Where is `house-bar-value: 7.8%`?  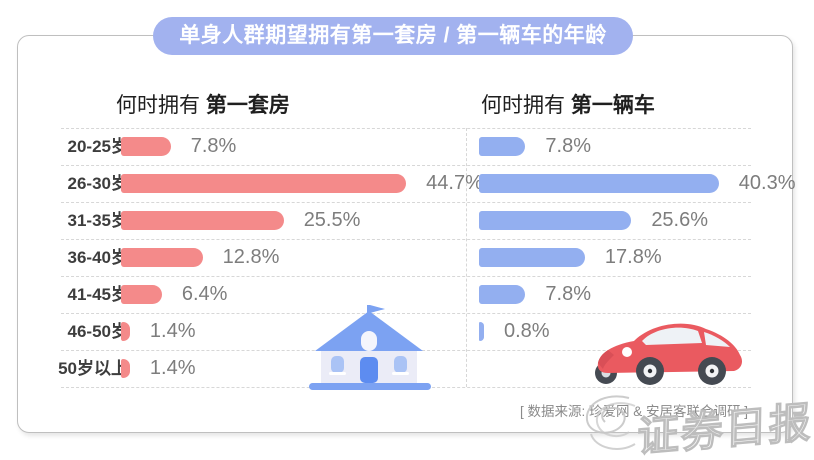 house-bar-value: 7.8% is located at coordinates (213, 146).